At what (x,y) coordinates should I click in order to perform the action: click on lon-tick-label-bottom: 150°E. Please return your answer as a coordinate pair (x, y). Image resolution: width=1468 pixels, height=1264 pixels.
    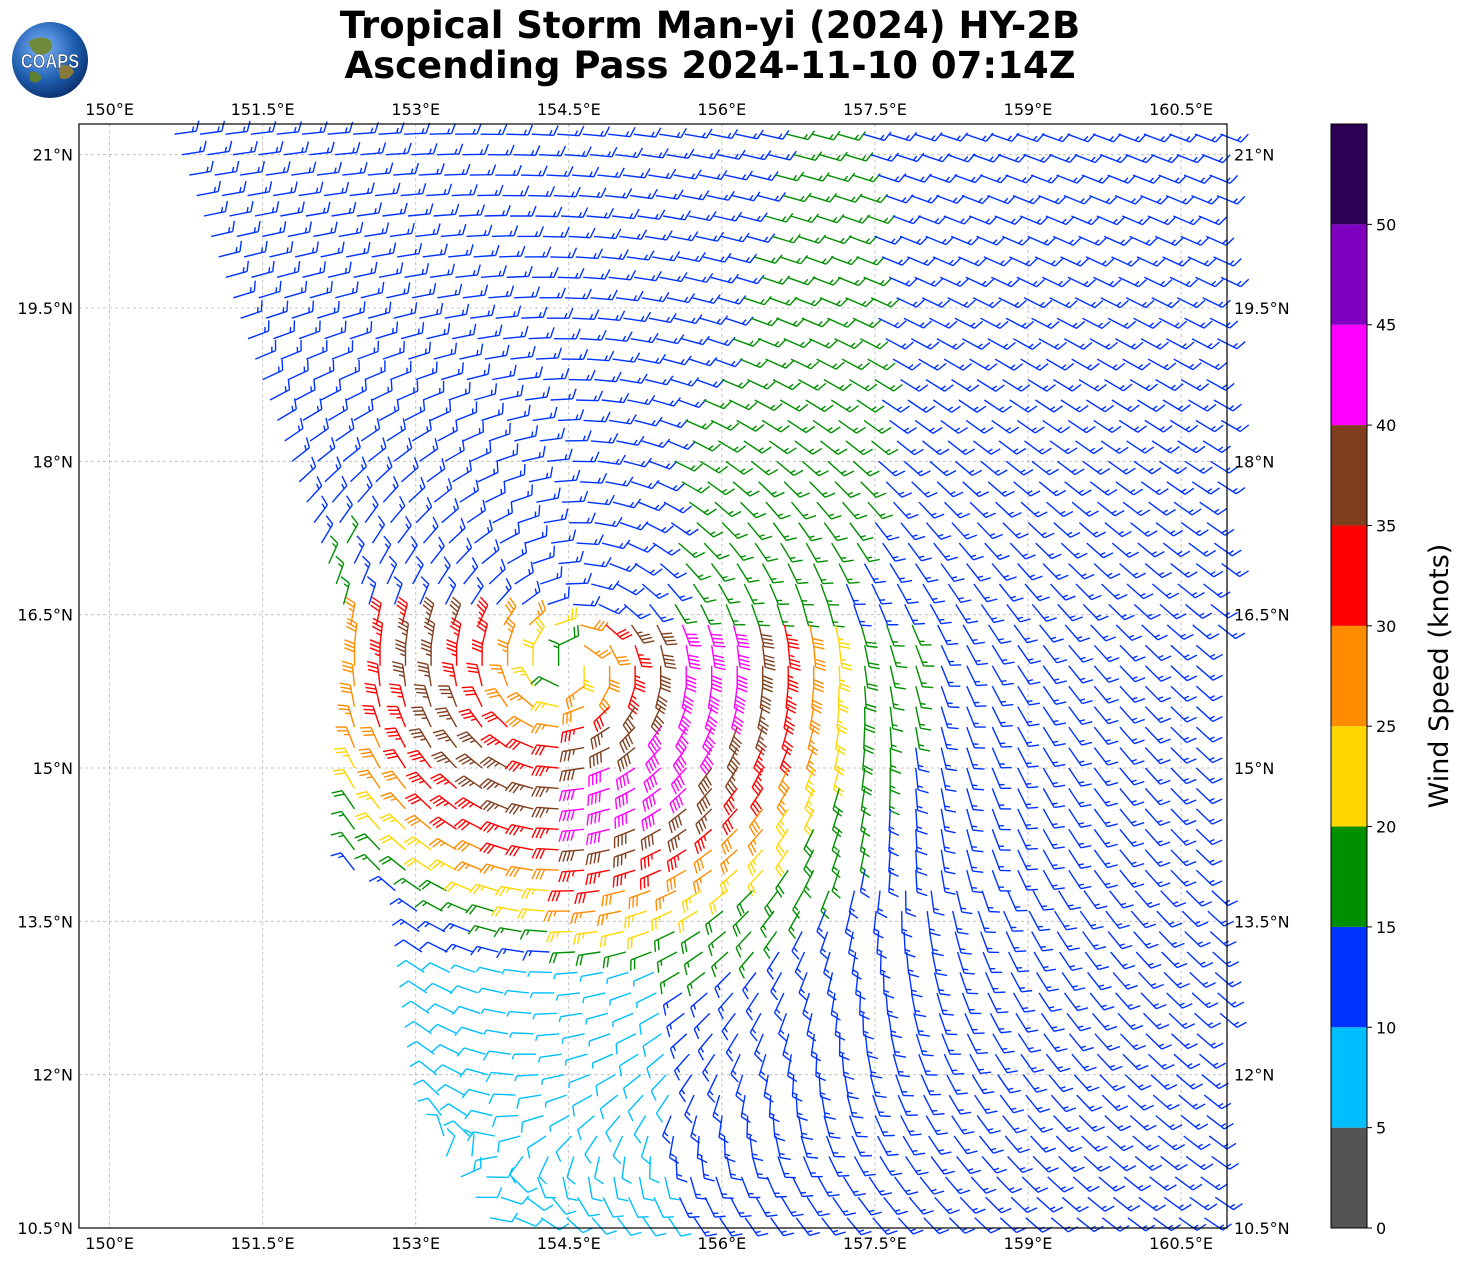
    Looking at the image, I should click on (109, 1243).